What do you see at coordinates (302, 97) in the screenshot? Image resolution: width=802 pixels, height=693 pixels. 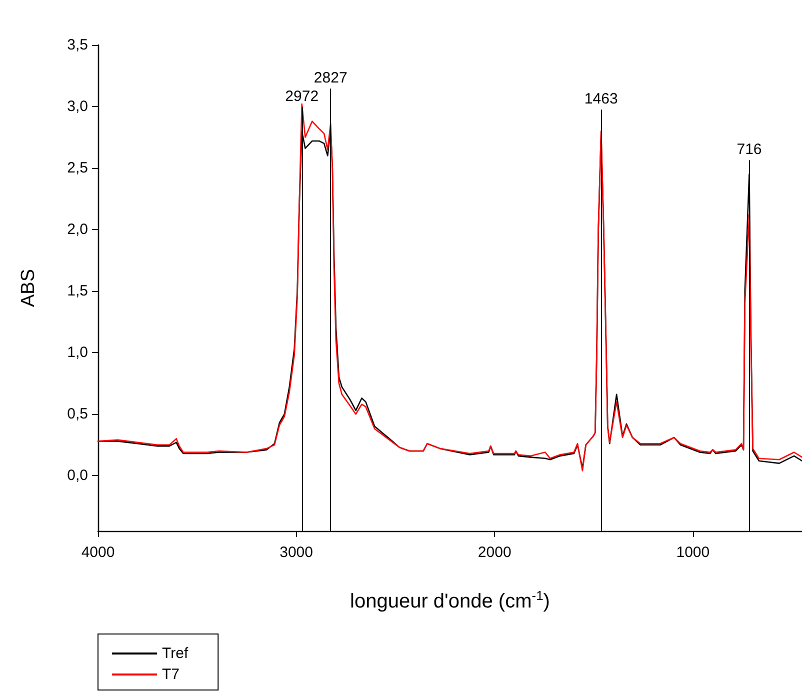 I see `annotation: 2972` at bounding box center [302, 97].